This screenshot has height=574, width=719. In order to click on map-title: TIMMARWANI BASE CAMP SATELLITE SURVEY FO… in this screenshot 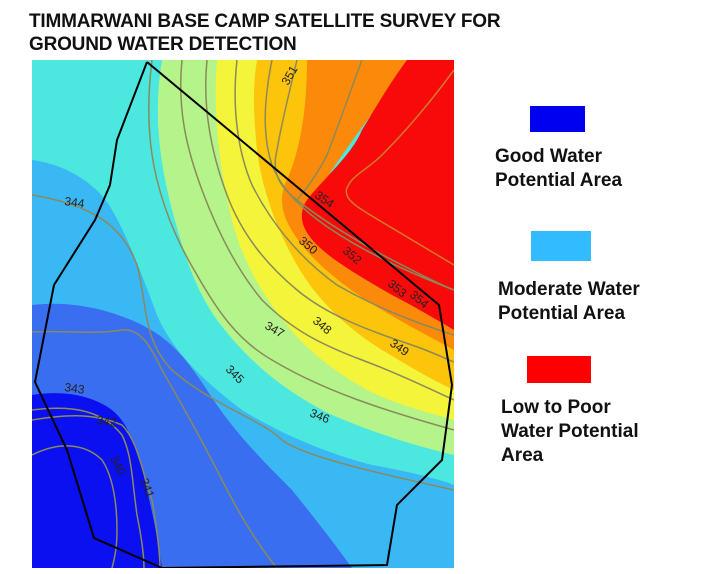, I will do `click(299, 33)`.